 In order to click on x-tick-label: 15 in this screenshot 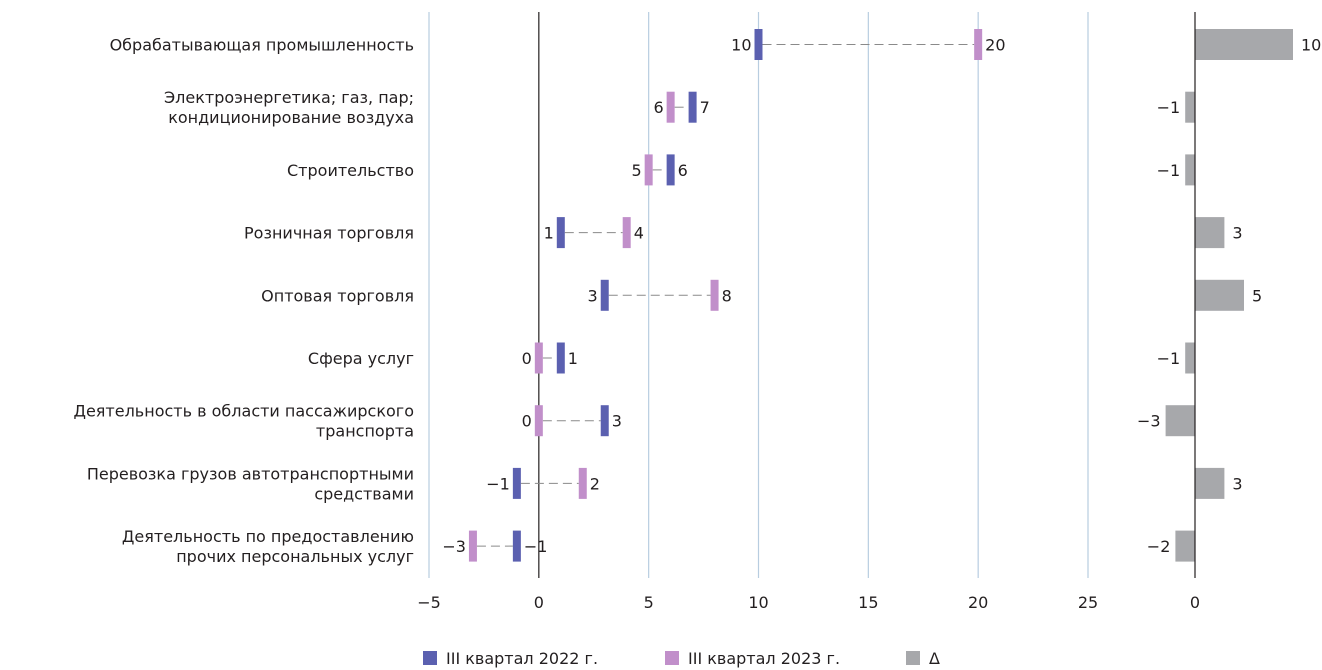, I will do `click(868, 602)`.